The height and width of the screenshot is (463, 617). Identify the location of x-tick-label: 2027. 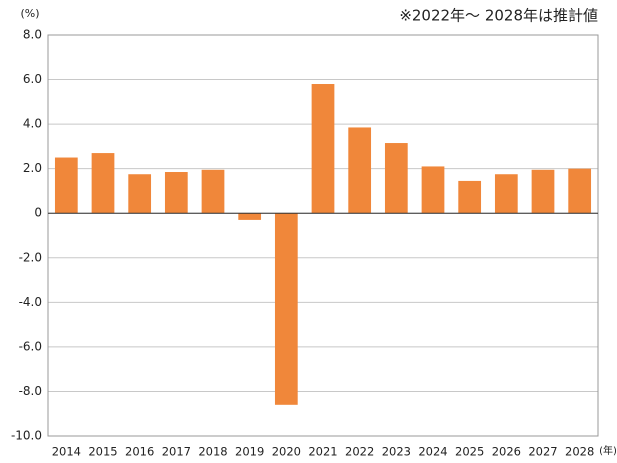
(542, 452).